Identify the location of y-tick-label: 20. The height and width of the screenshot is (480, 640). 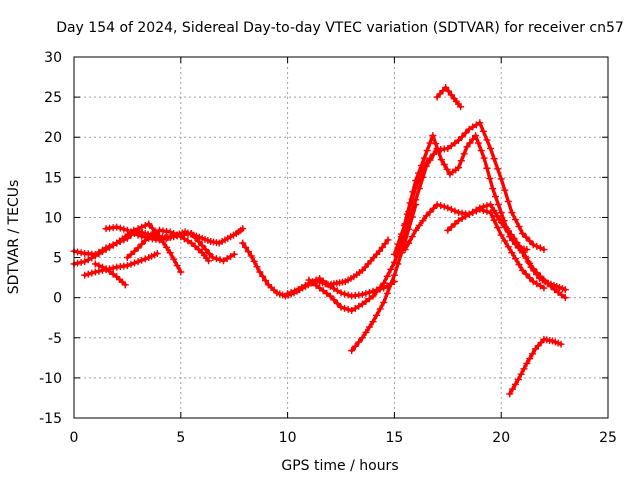
(53, 138).